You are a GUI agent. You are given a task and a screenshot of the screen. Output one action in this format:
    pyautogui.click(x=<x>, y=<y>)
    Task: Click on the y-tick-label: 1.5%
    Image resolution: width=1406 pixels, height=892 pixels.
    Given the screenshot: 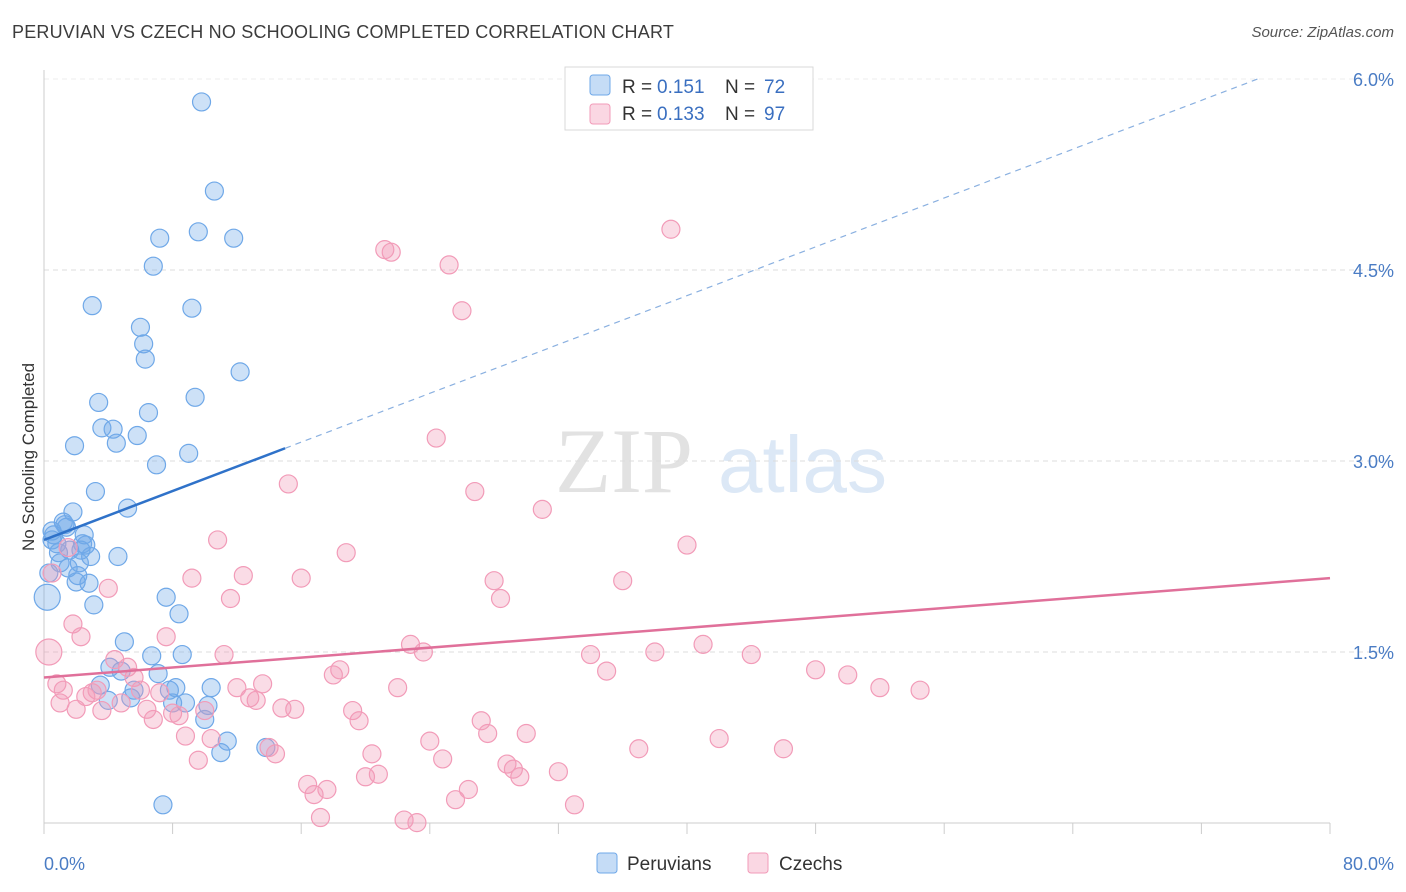 What is the action you would take?
    pyautogui.click(x=1373, y=653)
    